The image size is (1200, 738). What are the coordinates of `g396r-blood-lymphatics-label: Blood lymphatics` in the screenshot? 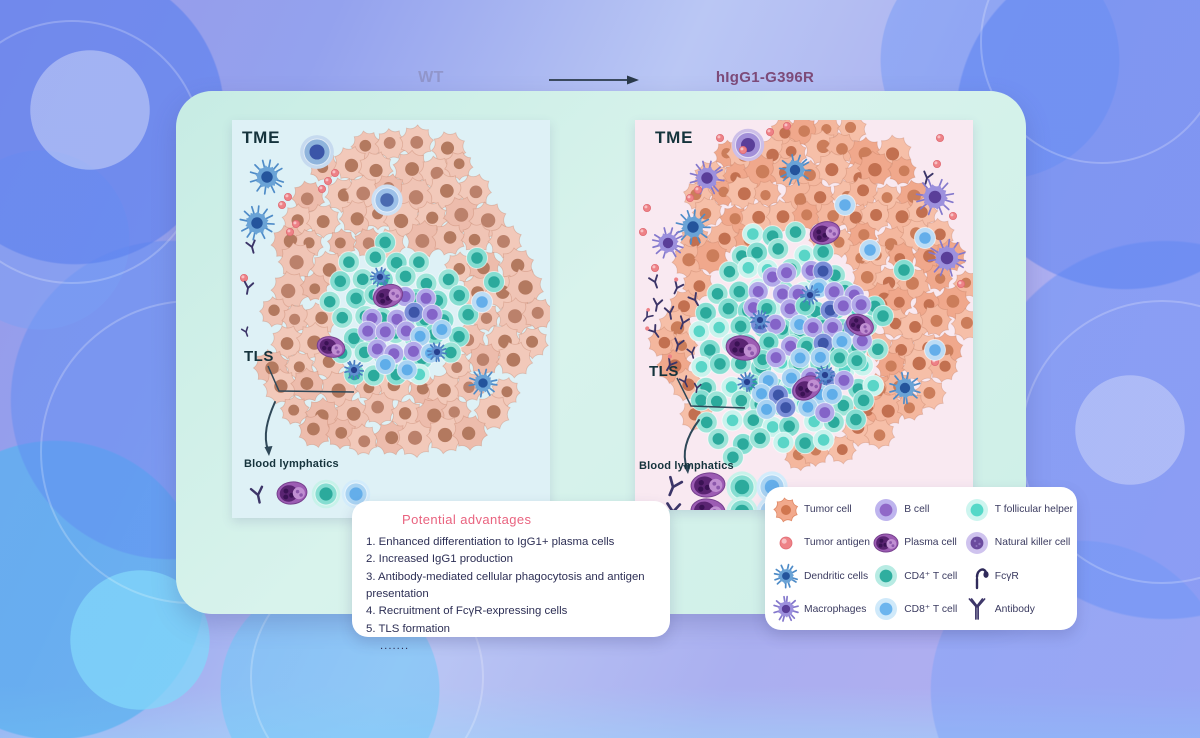 It's located at (686, 466).